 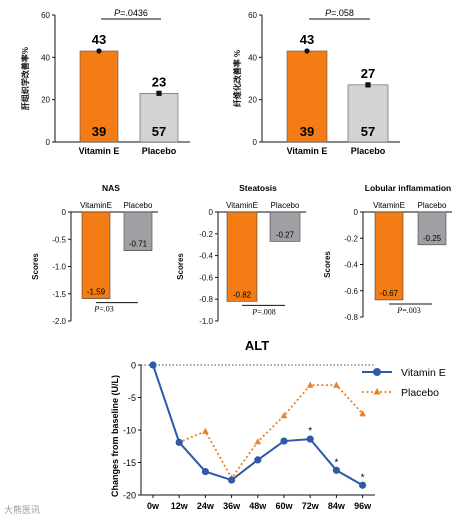 I want to click on bar-value-label: 23, so click(x=159, y=81).